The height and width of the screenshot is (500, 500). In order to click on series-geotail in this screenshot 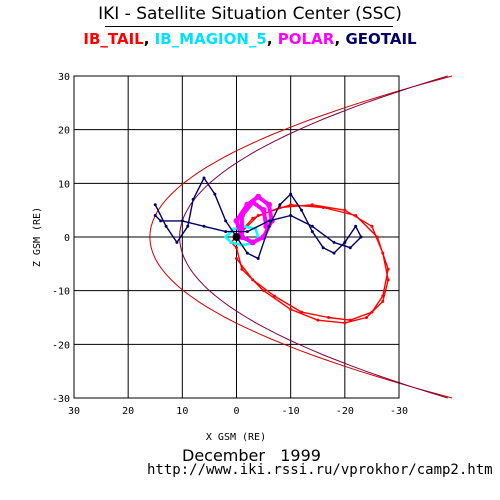, I will do `click(258, 218)`.